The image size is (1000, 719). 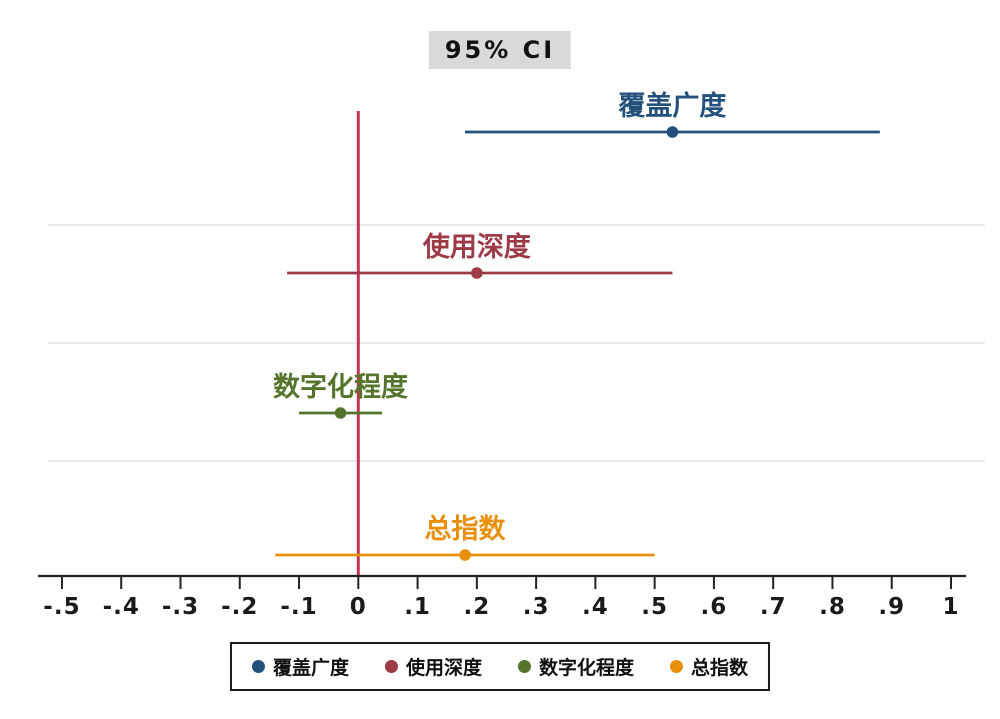 I want to click on series-label-digitalization-degree: 数字化程度, so click(x=340, y=387).